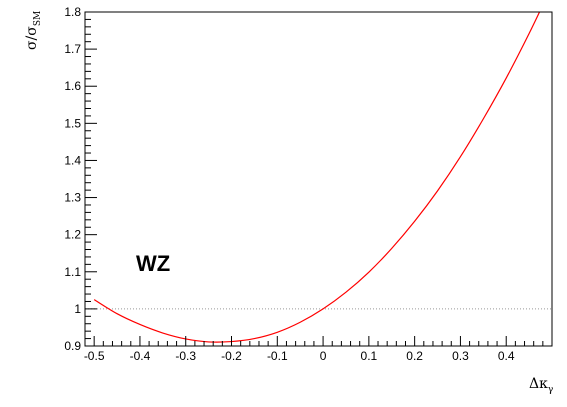  Describe the element at coordinates (414, 356) in the screenshot. I see `x-tick-label: 0.2` at that location.